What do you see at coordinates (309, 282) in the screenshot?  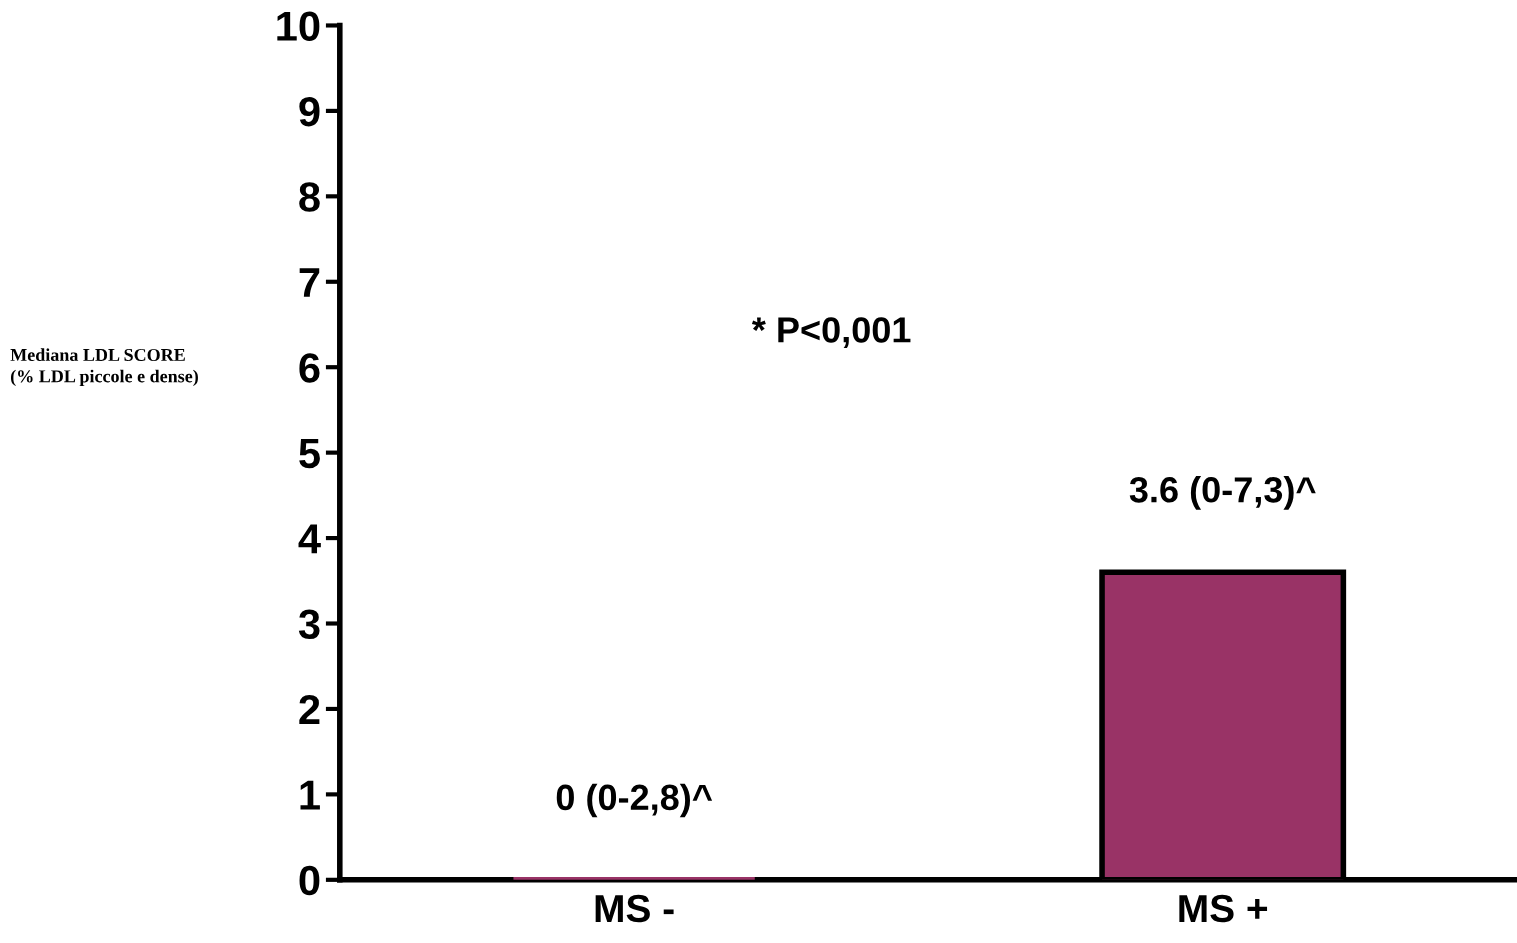 I see `y-tick-label: 7` at bounding box center [309, 282].